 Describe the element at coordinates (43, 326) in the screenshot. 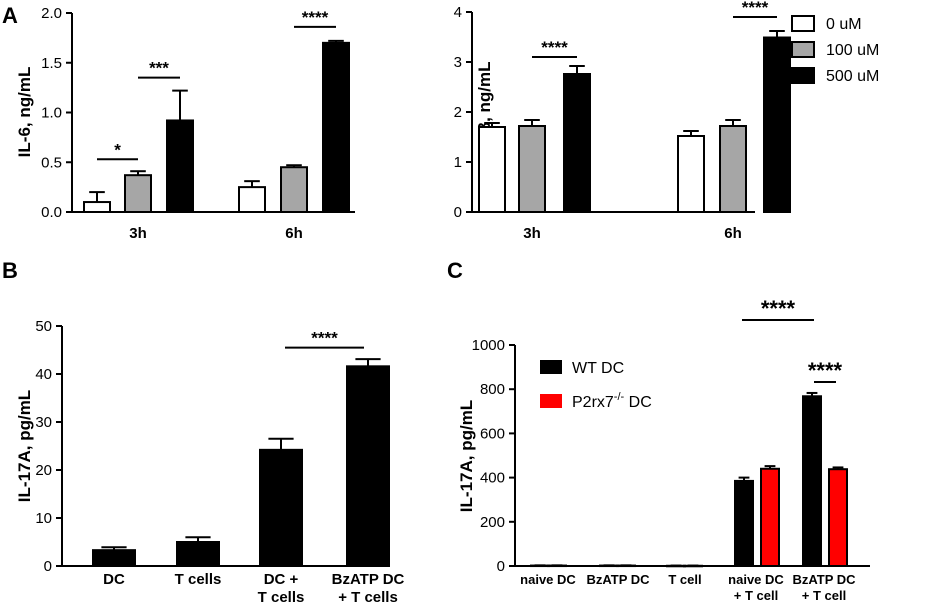

I see `y-tick-label: 50` at that location.